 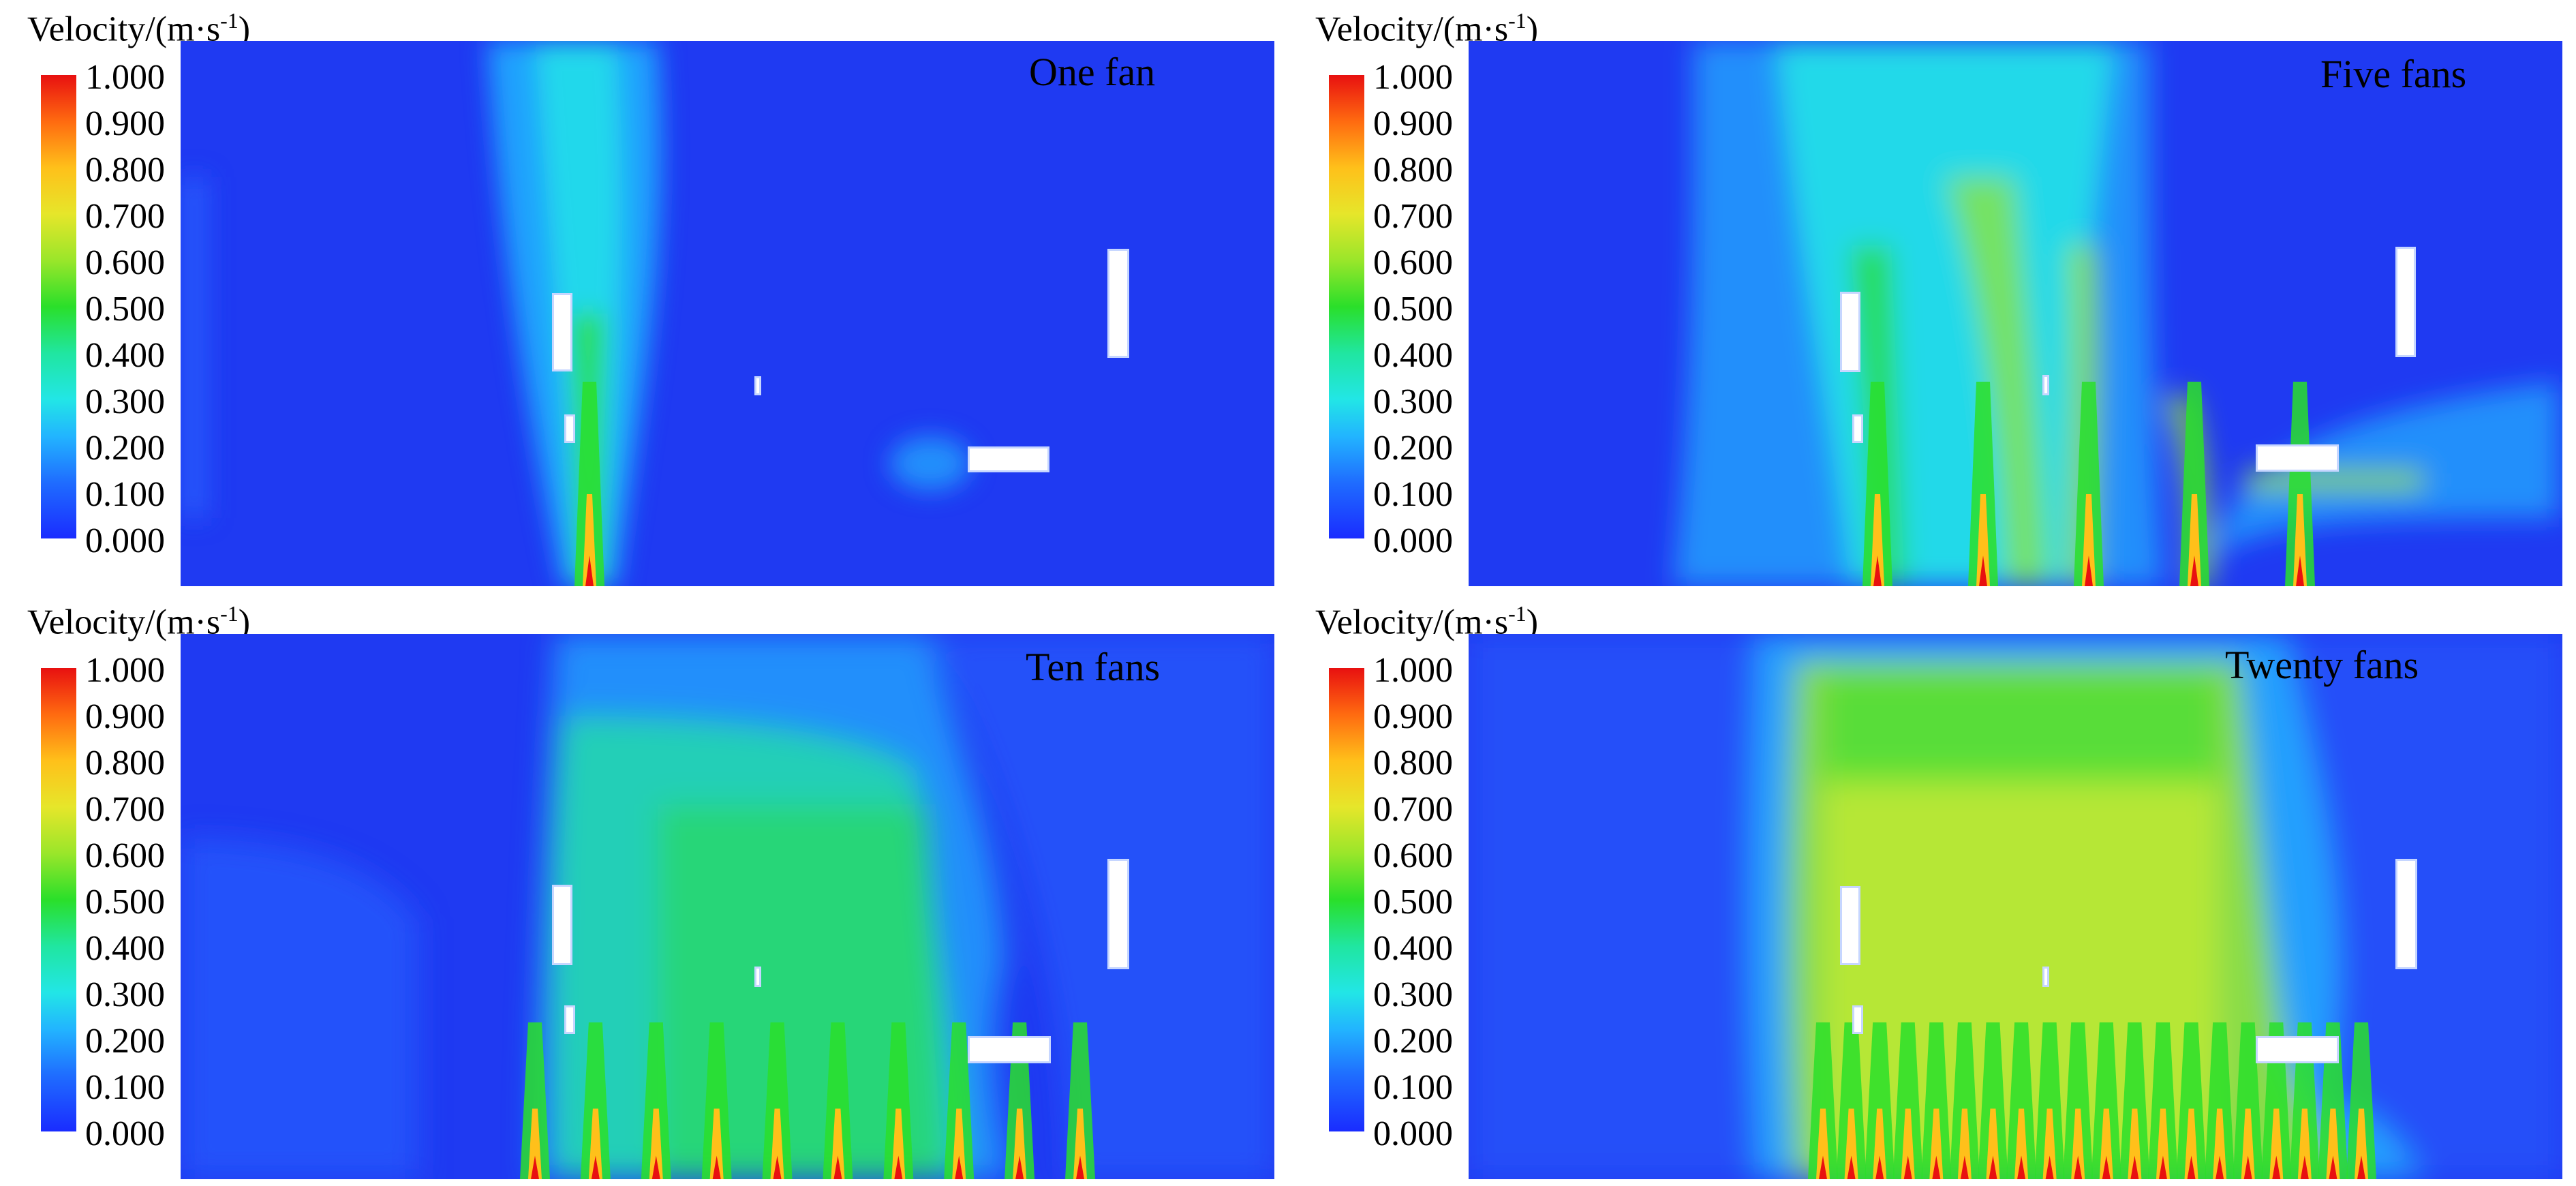 I want to click on panel-label: Twenty fans, so click(x=2322, y=665).